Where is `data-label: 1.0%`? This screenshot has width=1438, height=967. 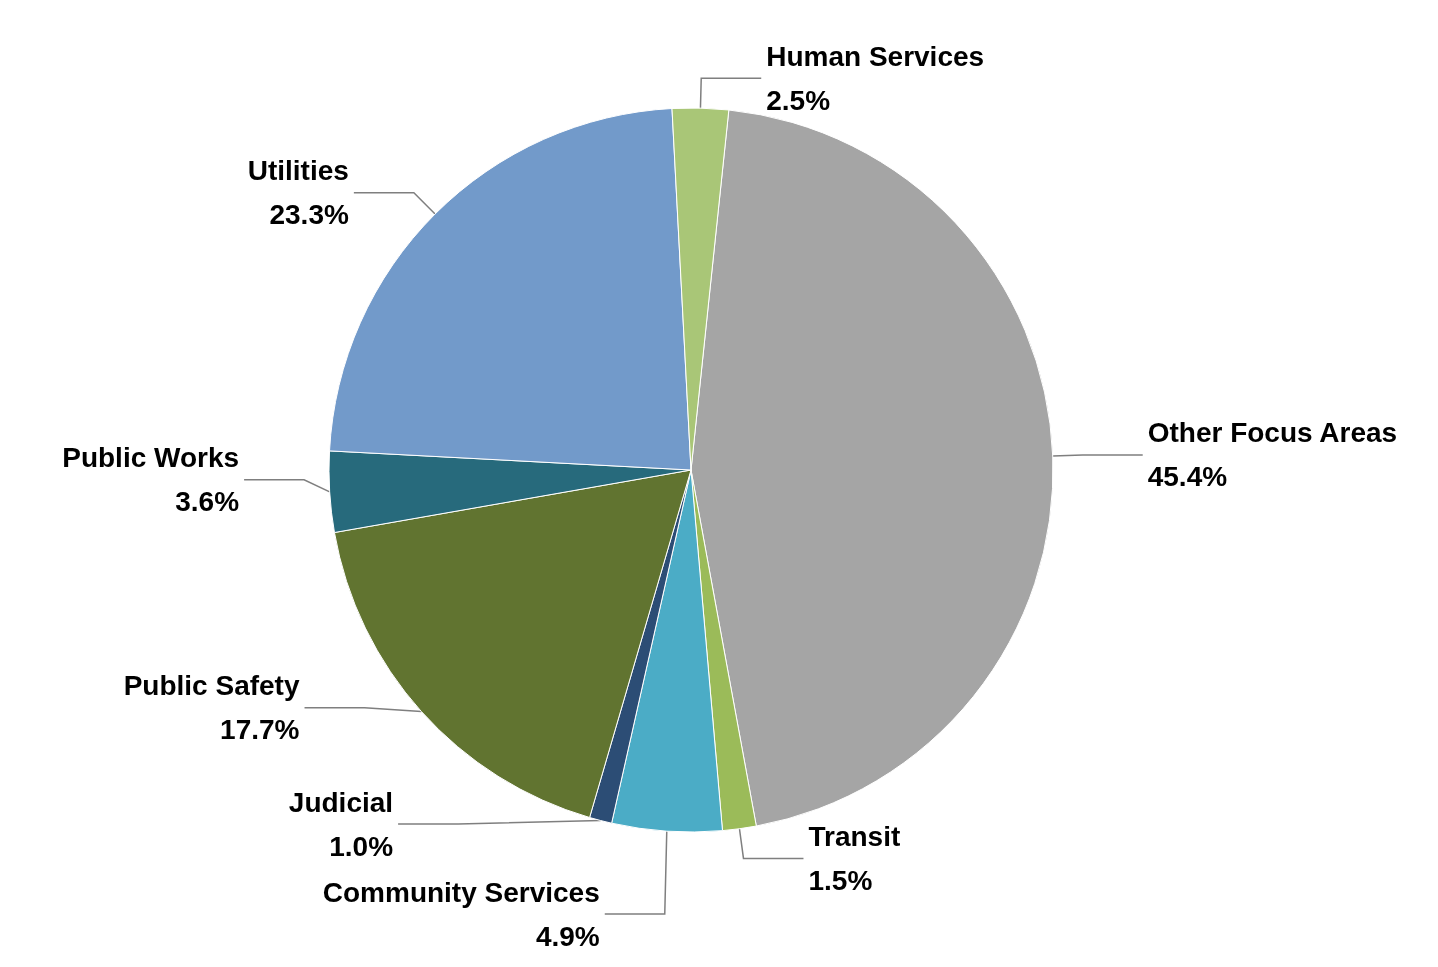
data-label: 1.0% is located at coordinates (361, 846).